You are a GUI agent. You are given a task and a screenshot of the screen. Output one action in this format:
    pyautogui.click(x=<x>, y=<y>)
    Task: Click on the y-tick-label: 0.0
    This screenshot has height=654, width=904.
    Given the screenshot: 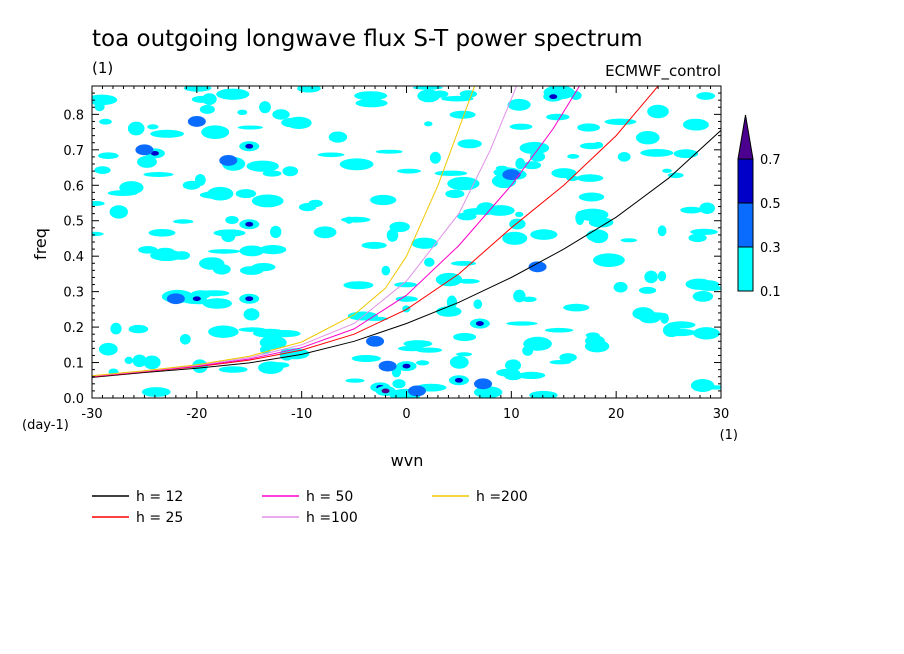 What is the action you would take?
    pyautogui.click(x=73, y=399)
    